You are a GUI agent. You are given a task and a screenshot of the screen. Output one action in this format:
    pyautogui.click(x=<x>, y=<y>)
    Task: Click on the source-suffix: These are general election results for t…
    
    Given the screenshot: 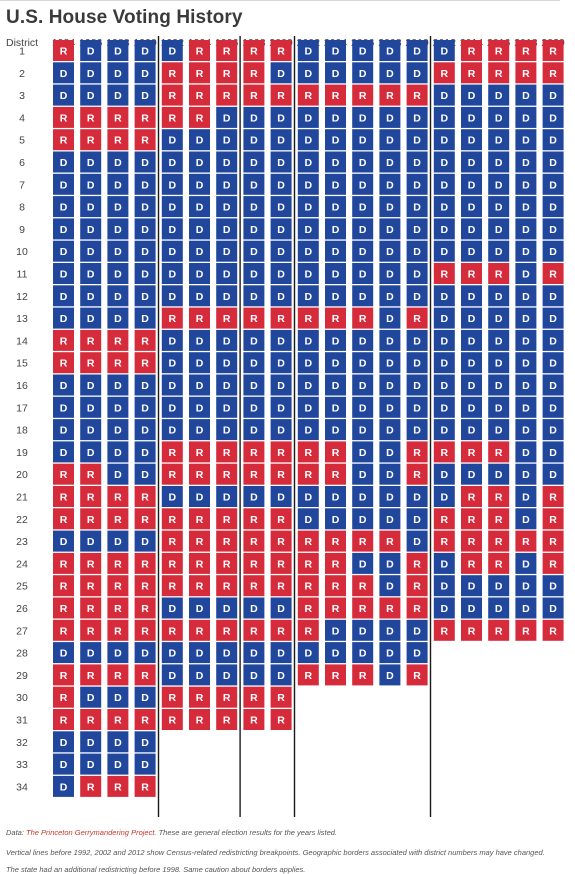 What is the action you would take?
    pyautogui.click(x=247, y=832)
    